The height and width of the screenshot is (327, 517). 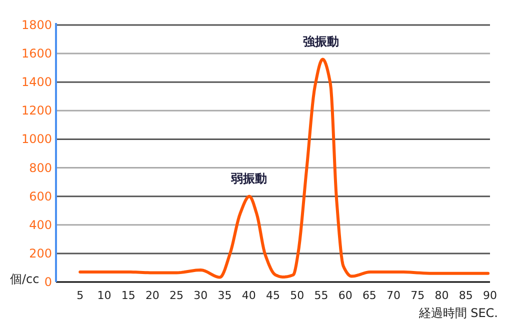 I want to click on x-tick-label: 30, so click(x=201, y=295).